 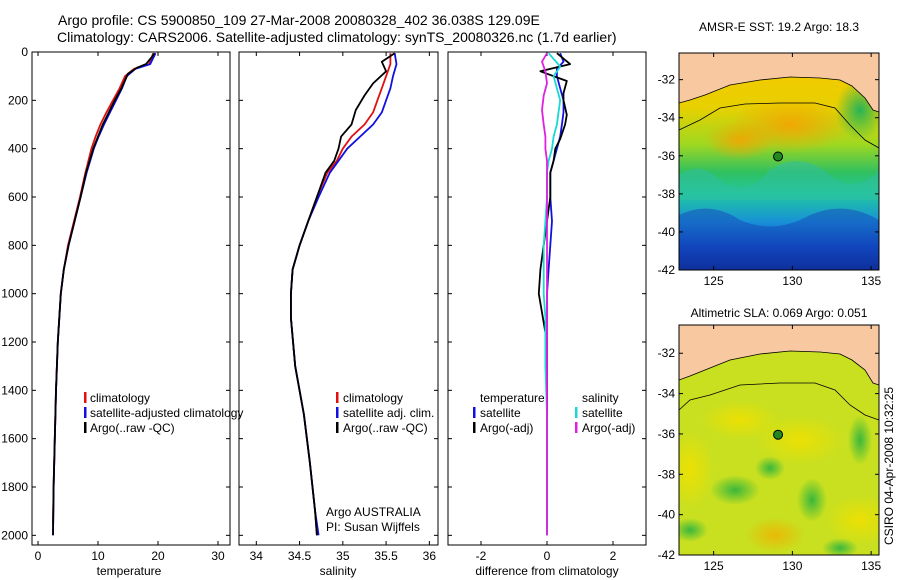 I want to click on series-line-satellite-adjusted-climatology, so click(x=104, y=294).